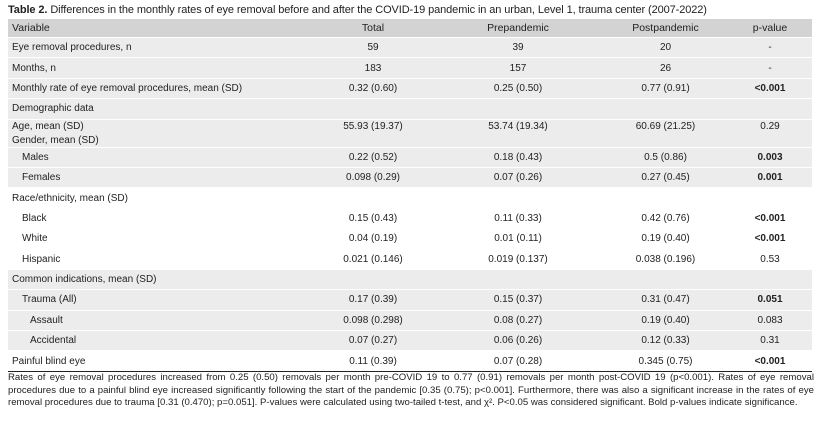 The image size is (820, 436). Describe the element at coordinates (665, 28) in the screenshot. I see `header-postpandemic: Postpandemic` at that location.